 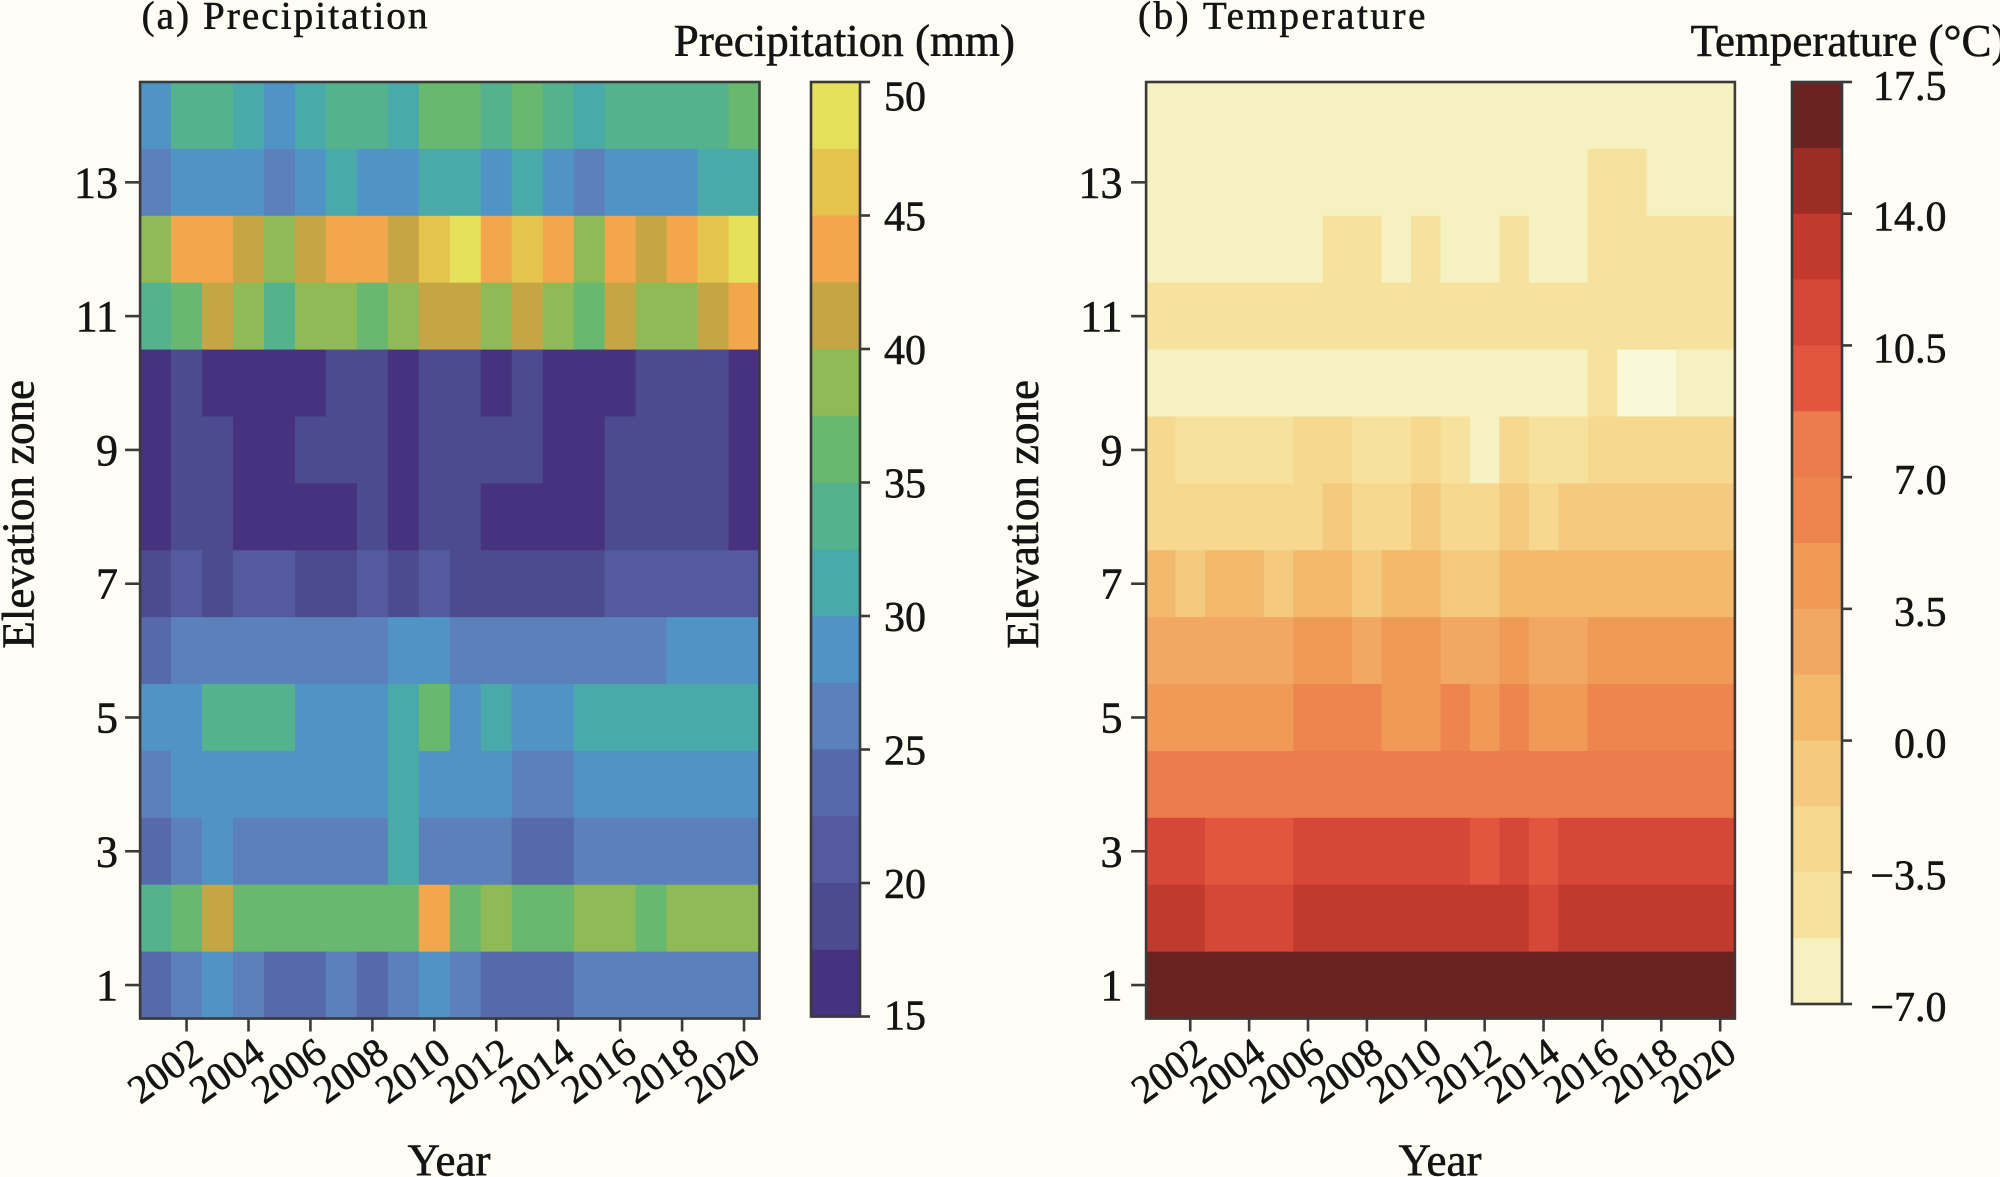 What do you see at coordinates (905, 1017) in the screenshot?
I see `svg-text: 15` at bounding box center [905, 1017].